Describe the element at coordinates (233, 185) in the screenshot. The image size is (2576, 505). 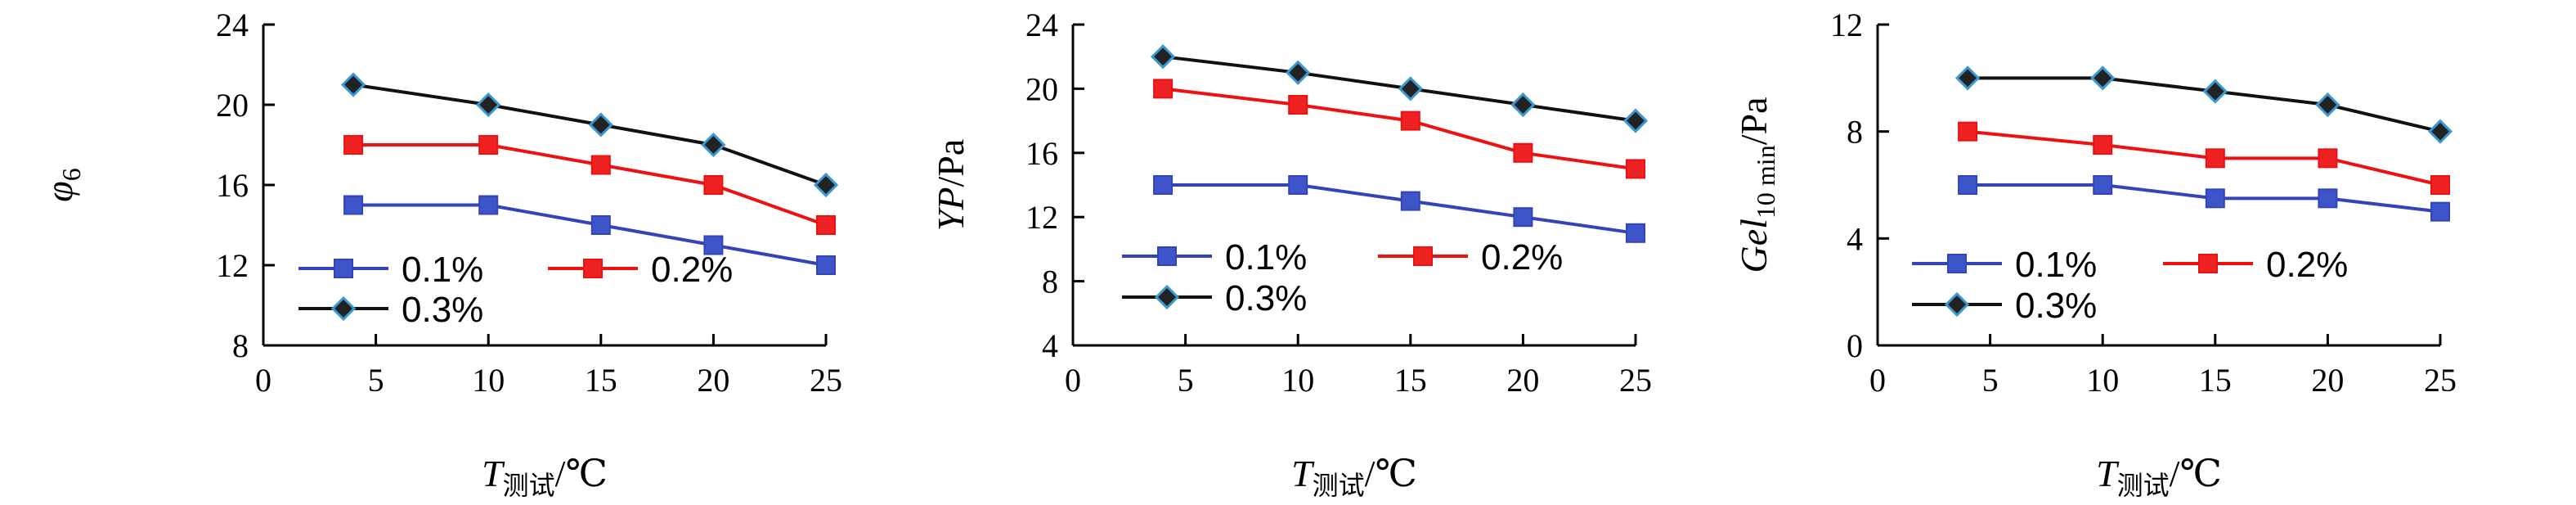
I see `y-tick-label: 16` at that location.